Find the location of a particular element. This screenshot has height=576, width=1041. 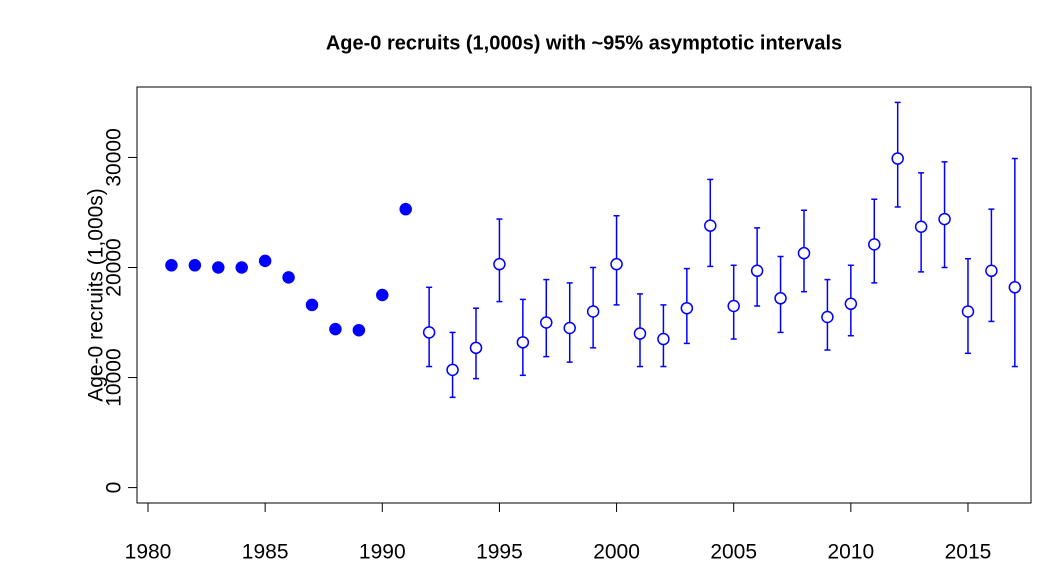

y-tick-label: 10000 is located at coordinates (114, 377).